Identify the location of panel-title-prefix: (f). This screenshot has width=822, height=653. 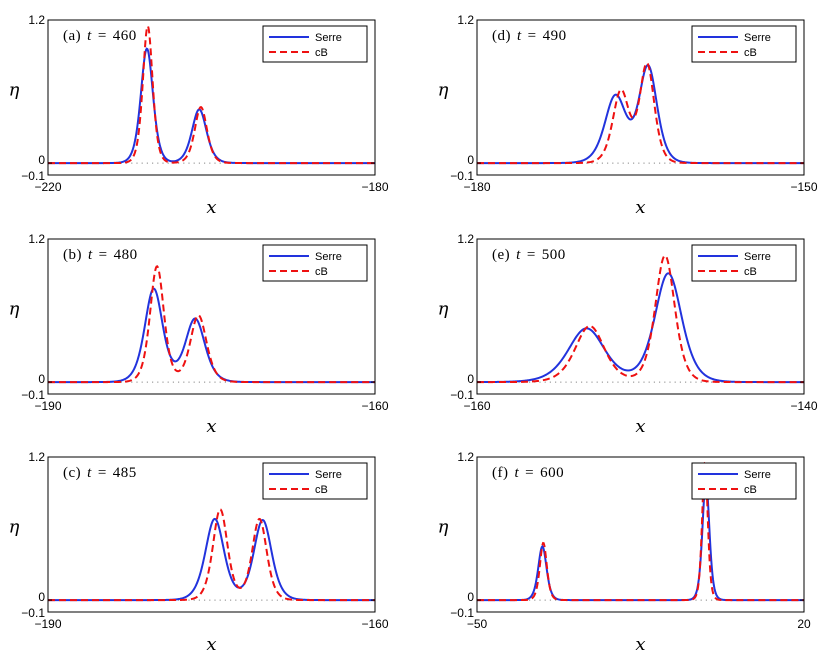
(500, 473).